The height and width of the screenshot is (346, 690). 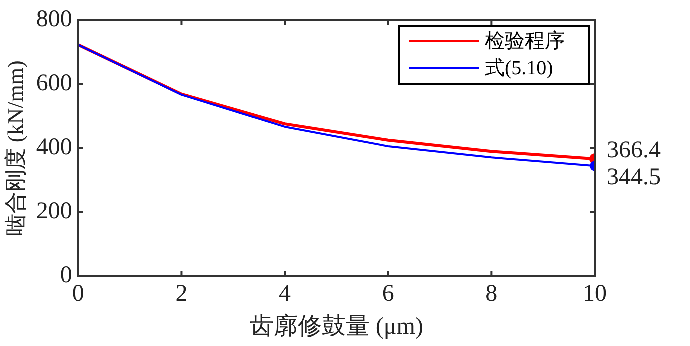 What do you see at coordinates (519, 69) in the screenshot?
I see `legend-label: 式(5.10)` at bounding box center [519, 69].